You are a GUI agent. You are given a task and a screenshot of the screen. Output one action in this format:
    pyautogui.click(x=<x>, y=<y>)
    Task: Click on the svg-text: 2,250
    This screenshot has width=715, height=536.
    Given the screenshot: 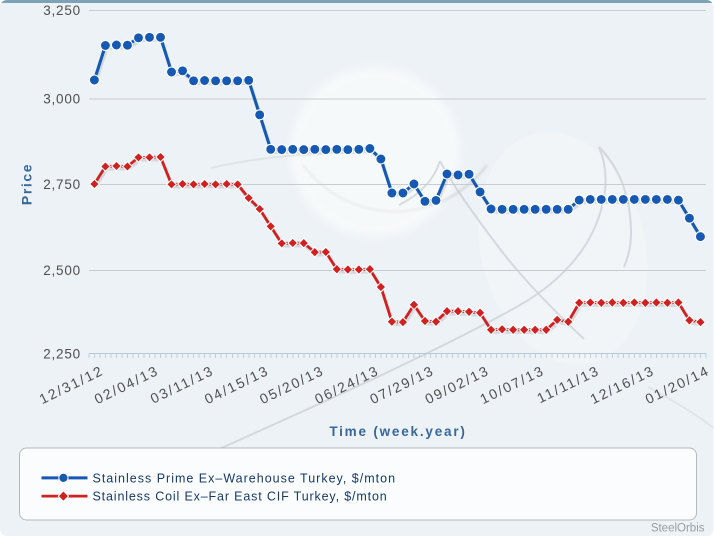 What is the action you would take?
    pyautogui.click(x=62, y=353)
    